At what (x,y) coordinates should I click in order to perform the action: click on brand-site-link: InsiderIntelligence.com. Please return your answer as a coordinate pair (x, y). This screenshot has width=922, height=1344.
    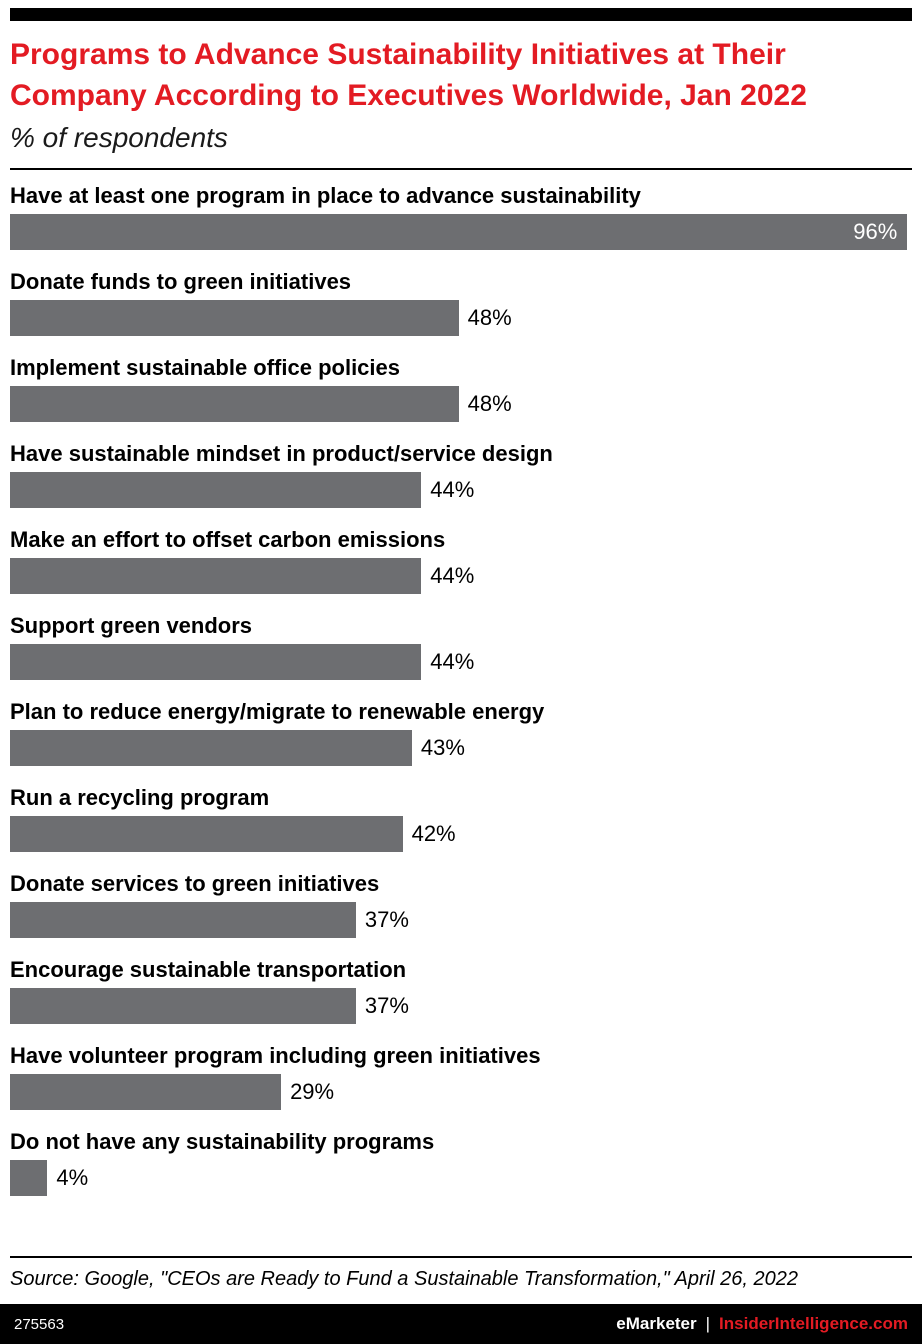
    Looking at the image, I should click on (813, 1323).